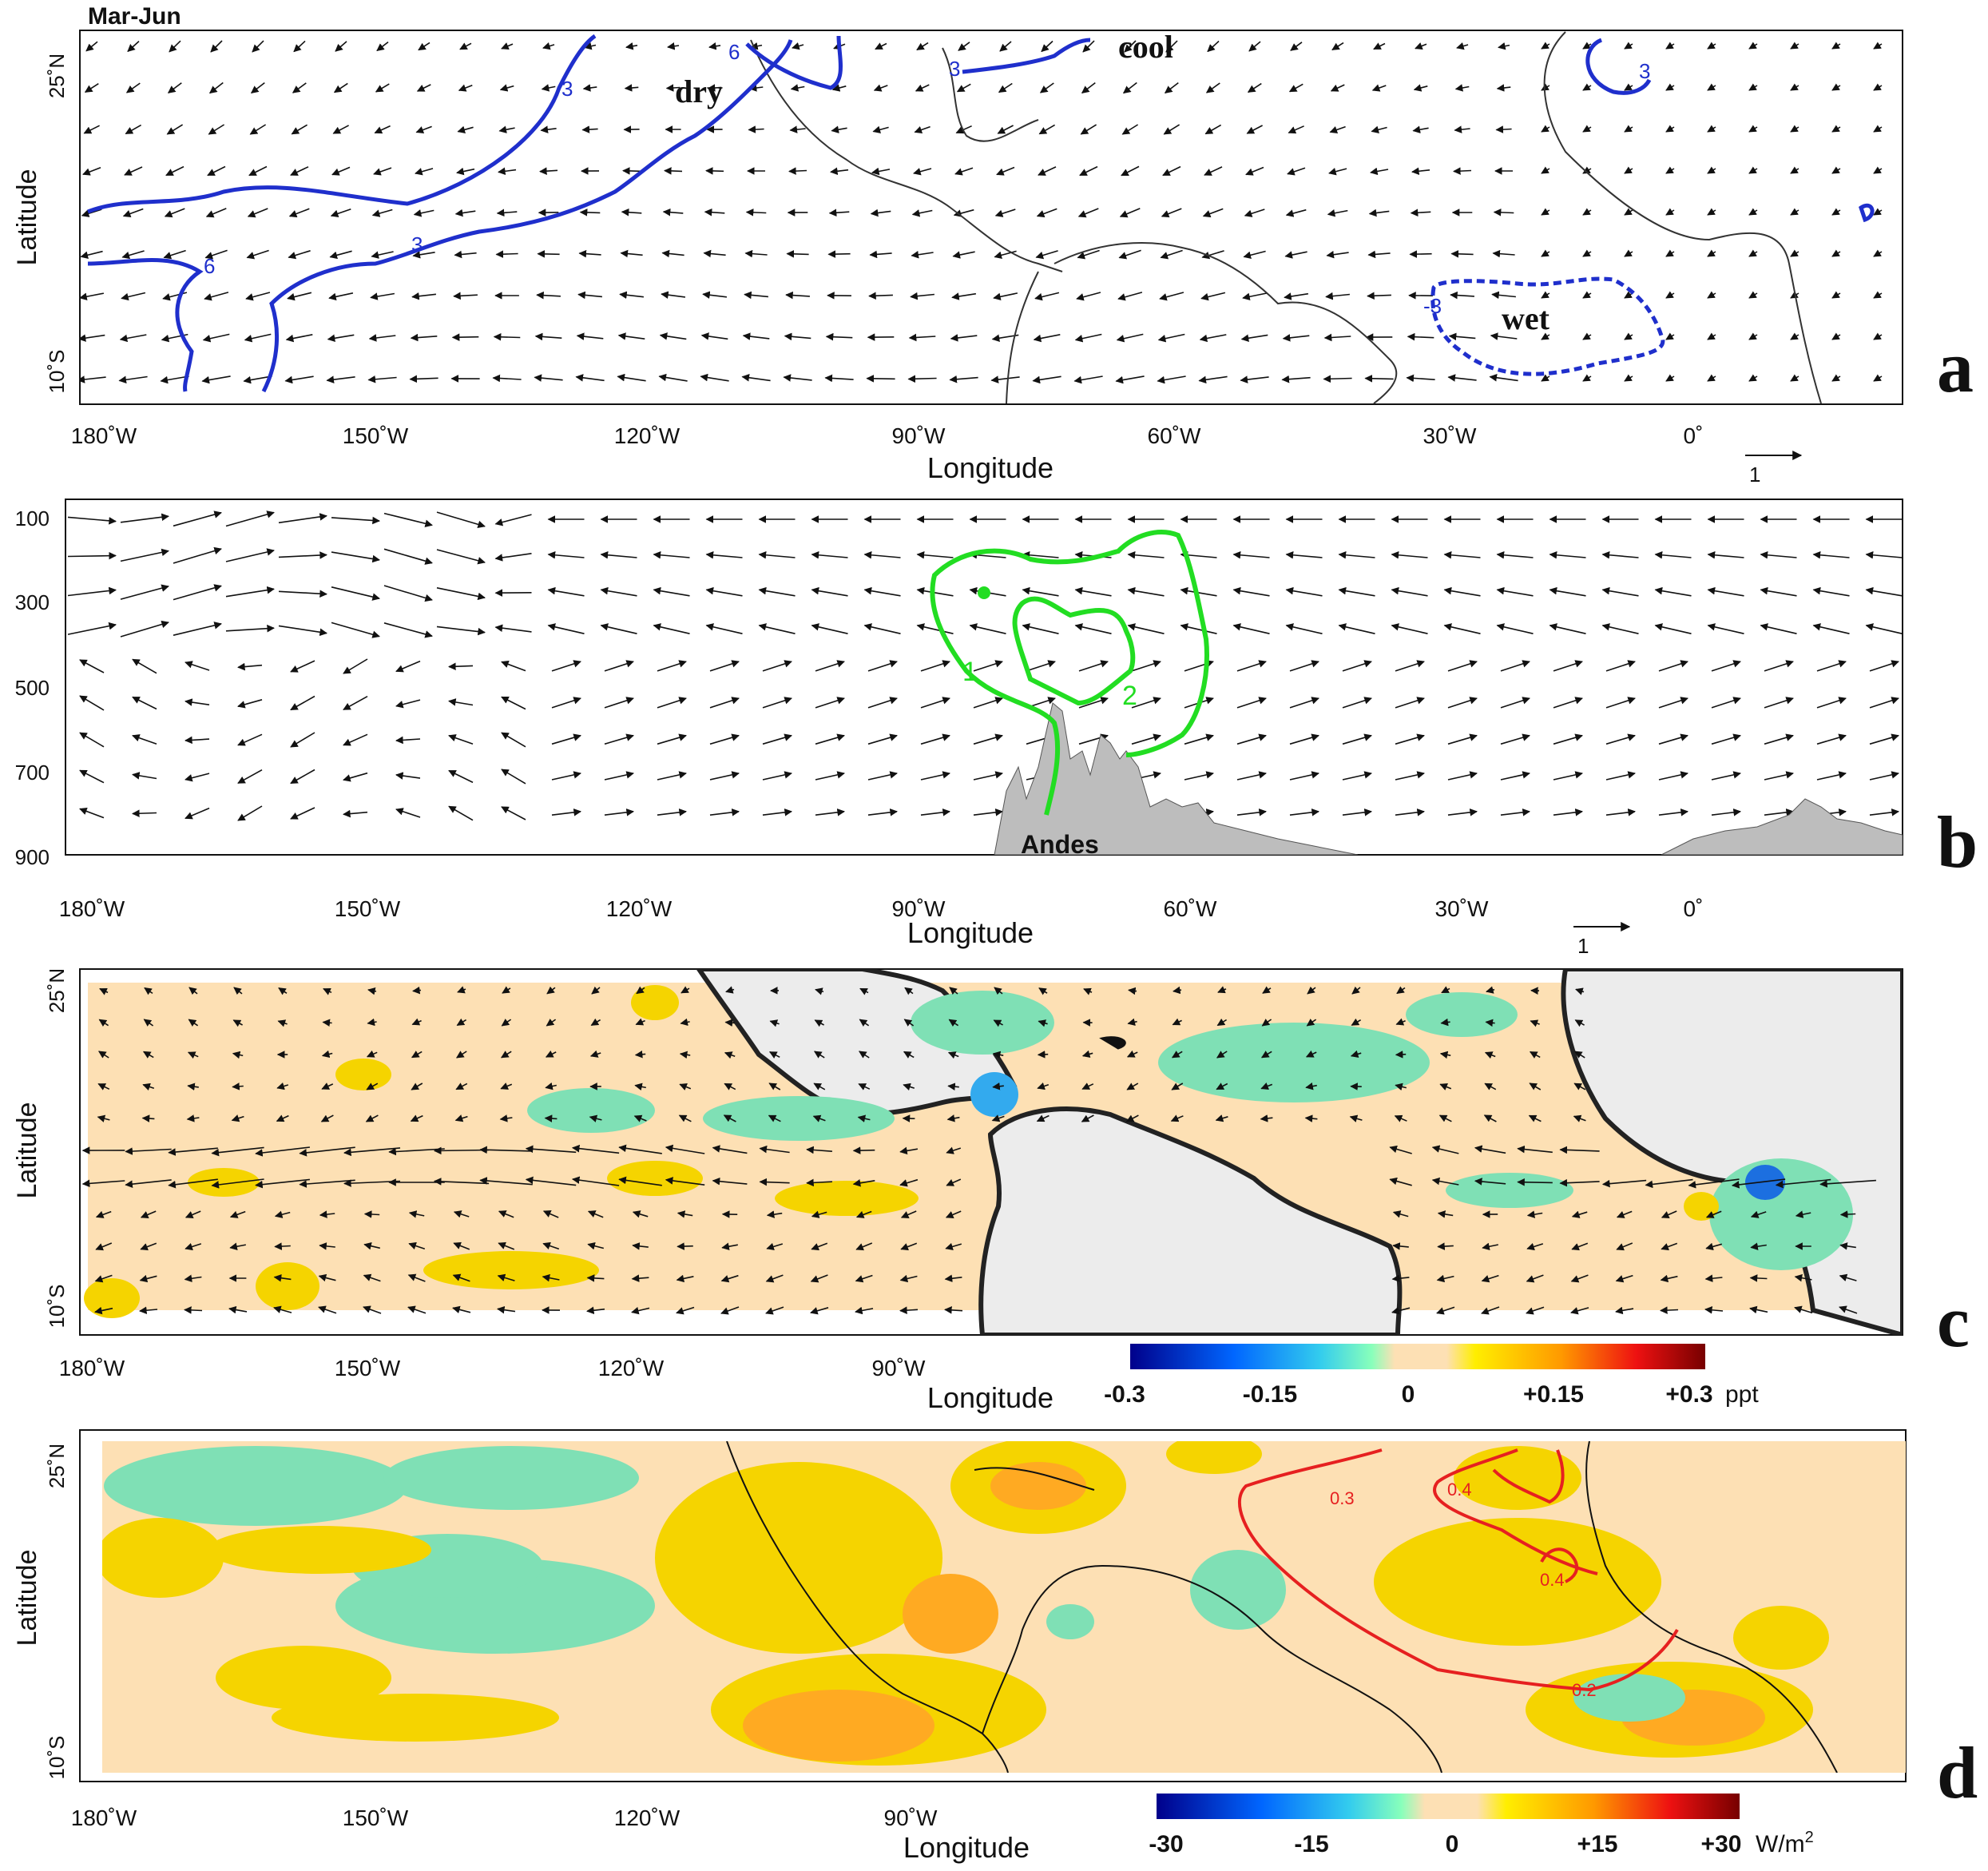  Describe the element at coordinates (1754, 475) in the screenshot. I see `vector-key-label: 1` at that location.